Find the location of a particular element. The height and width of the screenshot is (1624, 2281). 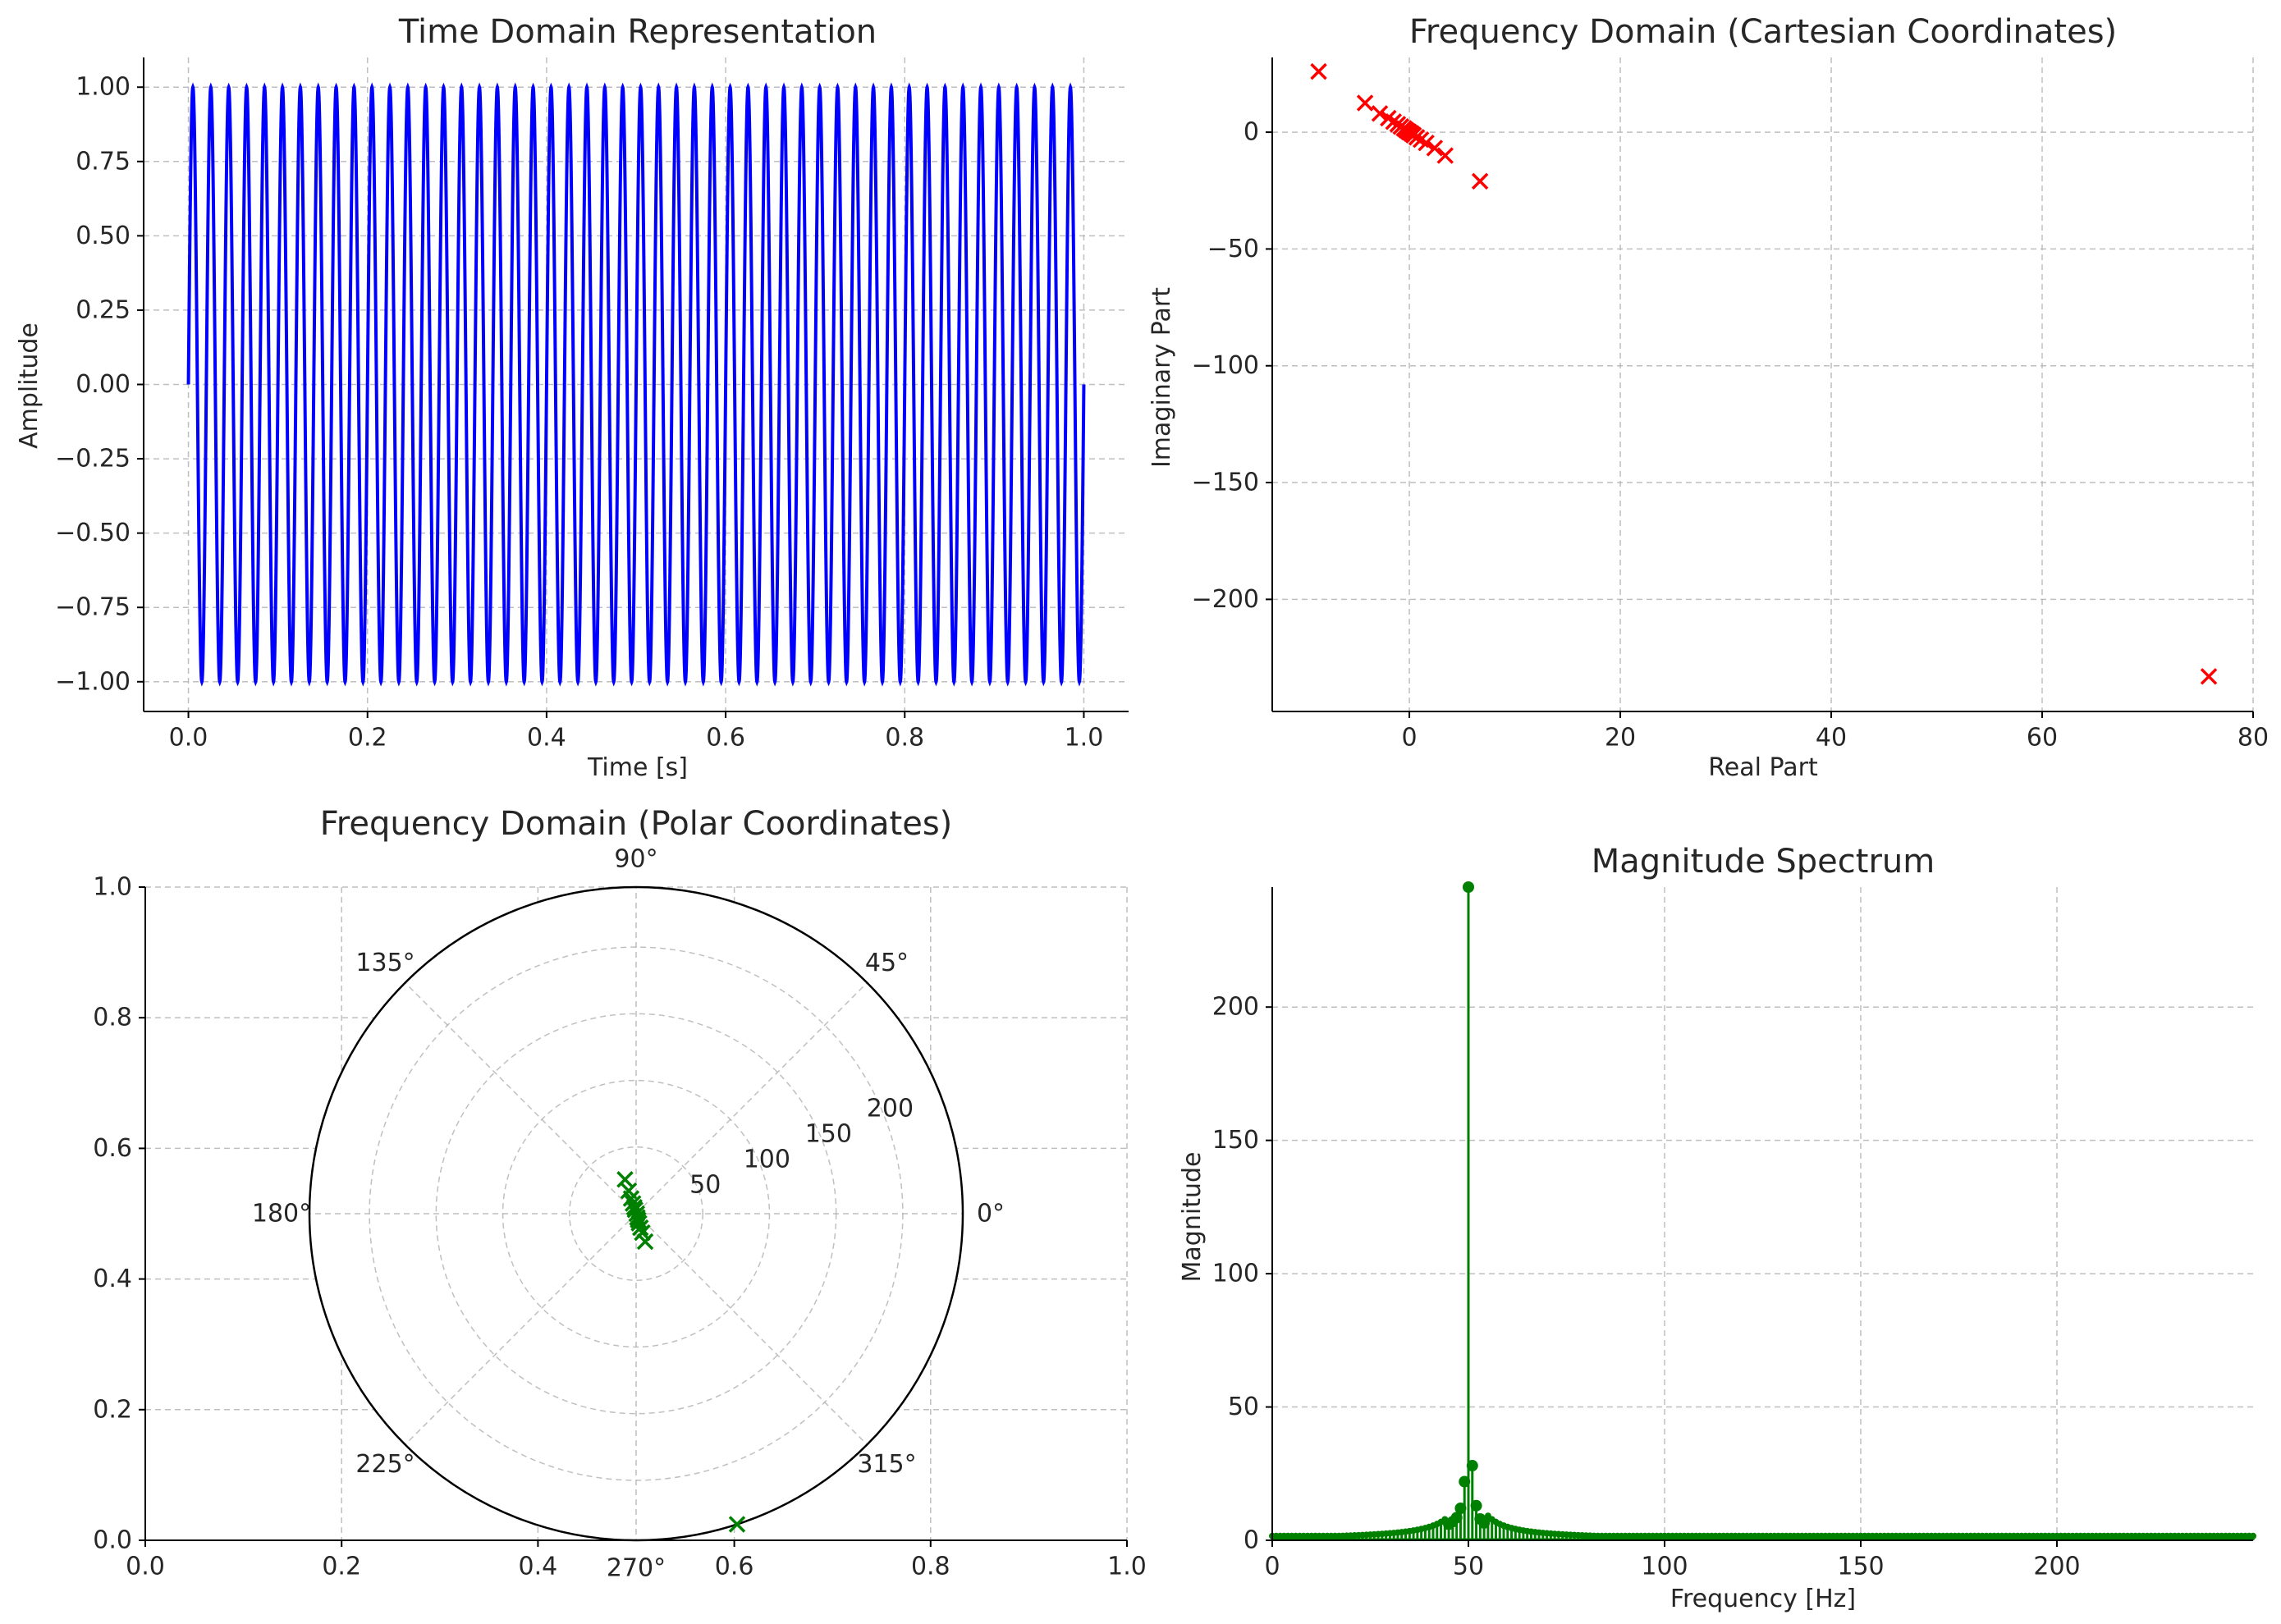

cartesian-xtick-label: 20 is located at coordinates (1620, 738).